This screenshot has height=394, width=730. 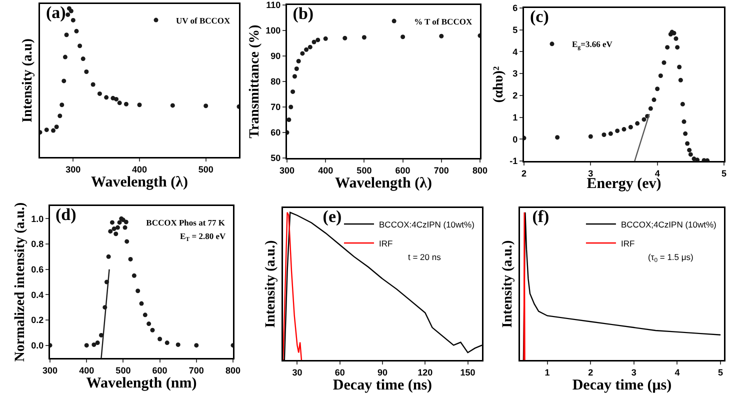 What do you see at coordinates (37, 295) in the screenshot?
I see `y-tick-label: 0.4` at bounding box center [37, 295].